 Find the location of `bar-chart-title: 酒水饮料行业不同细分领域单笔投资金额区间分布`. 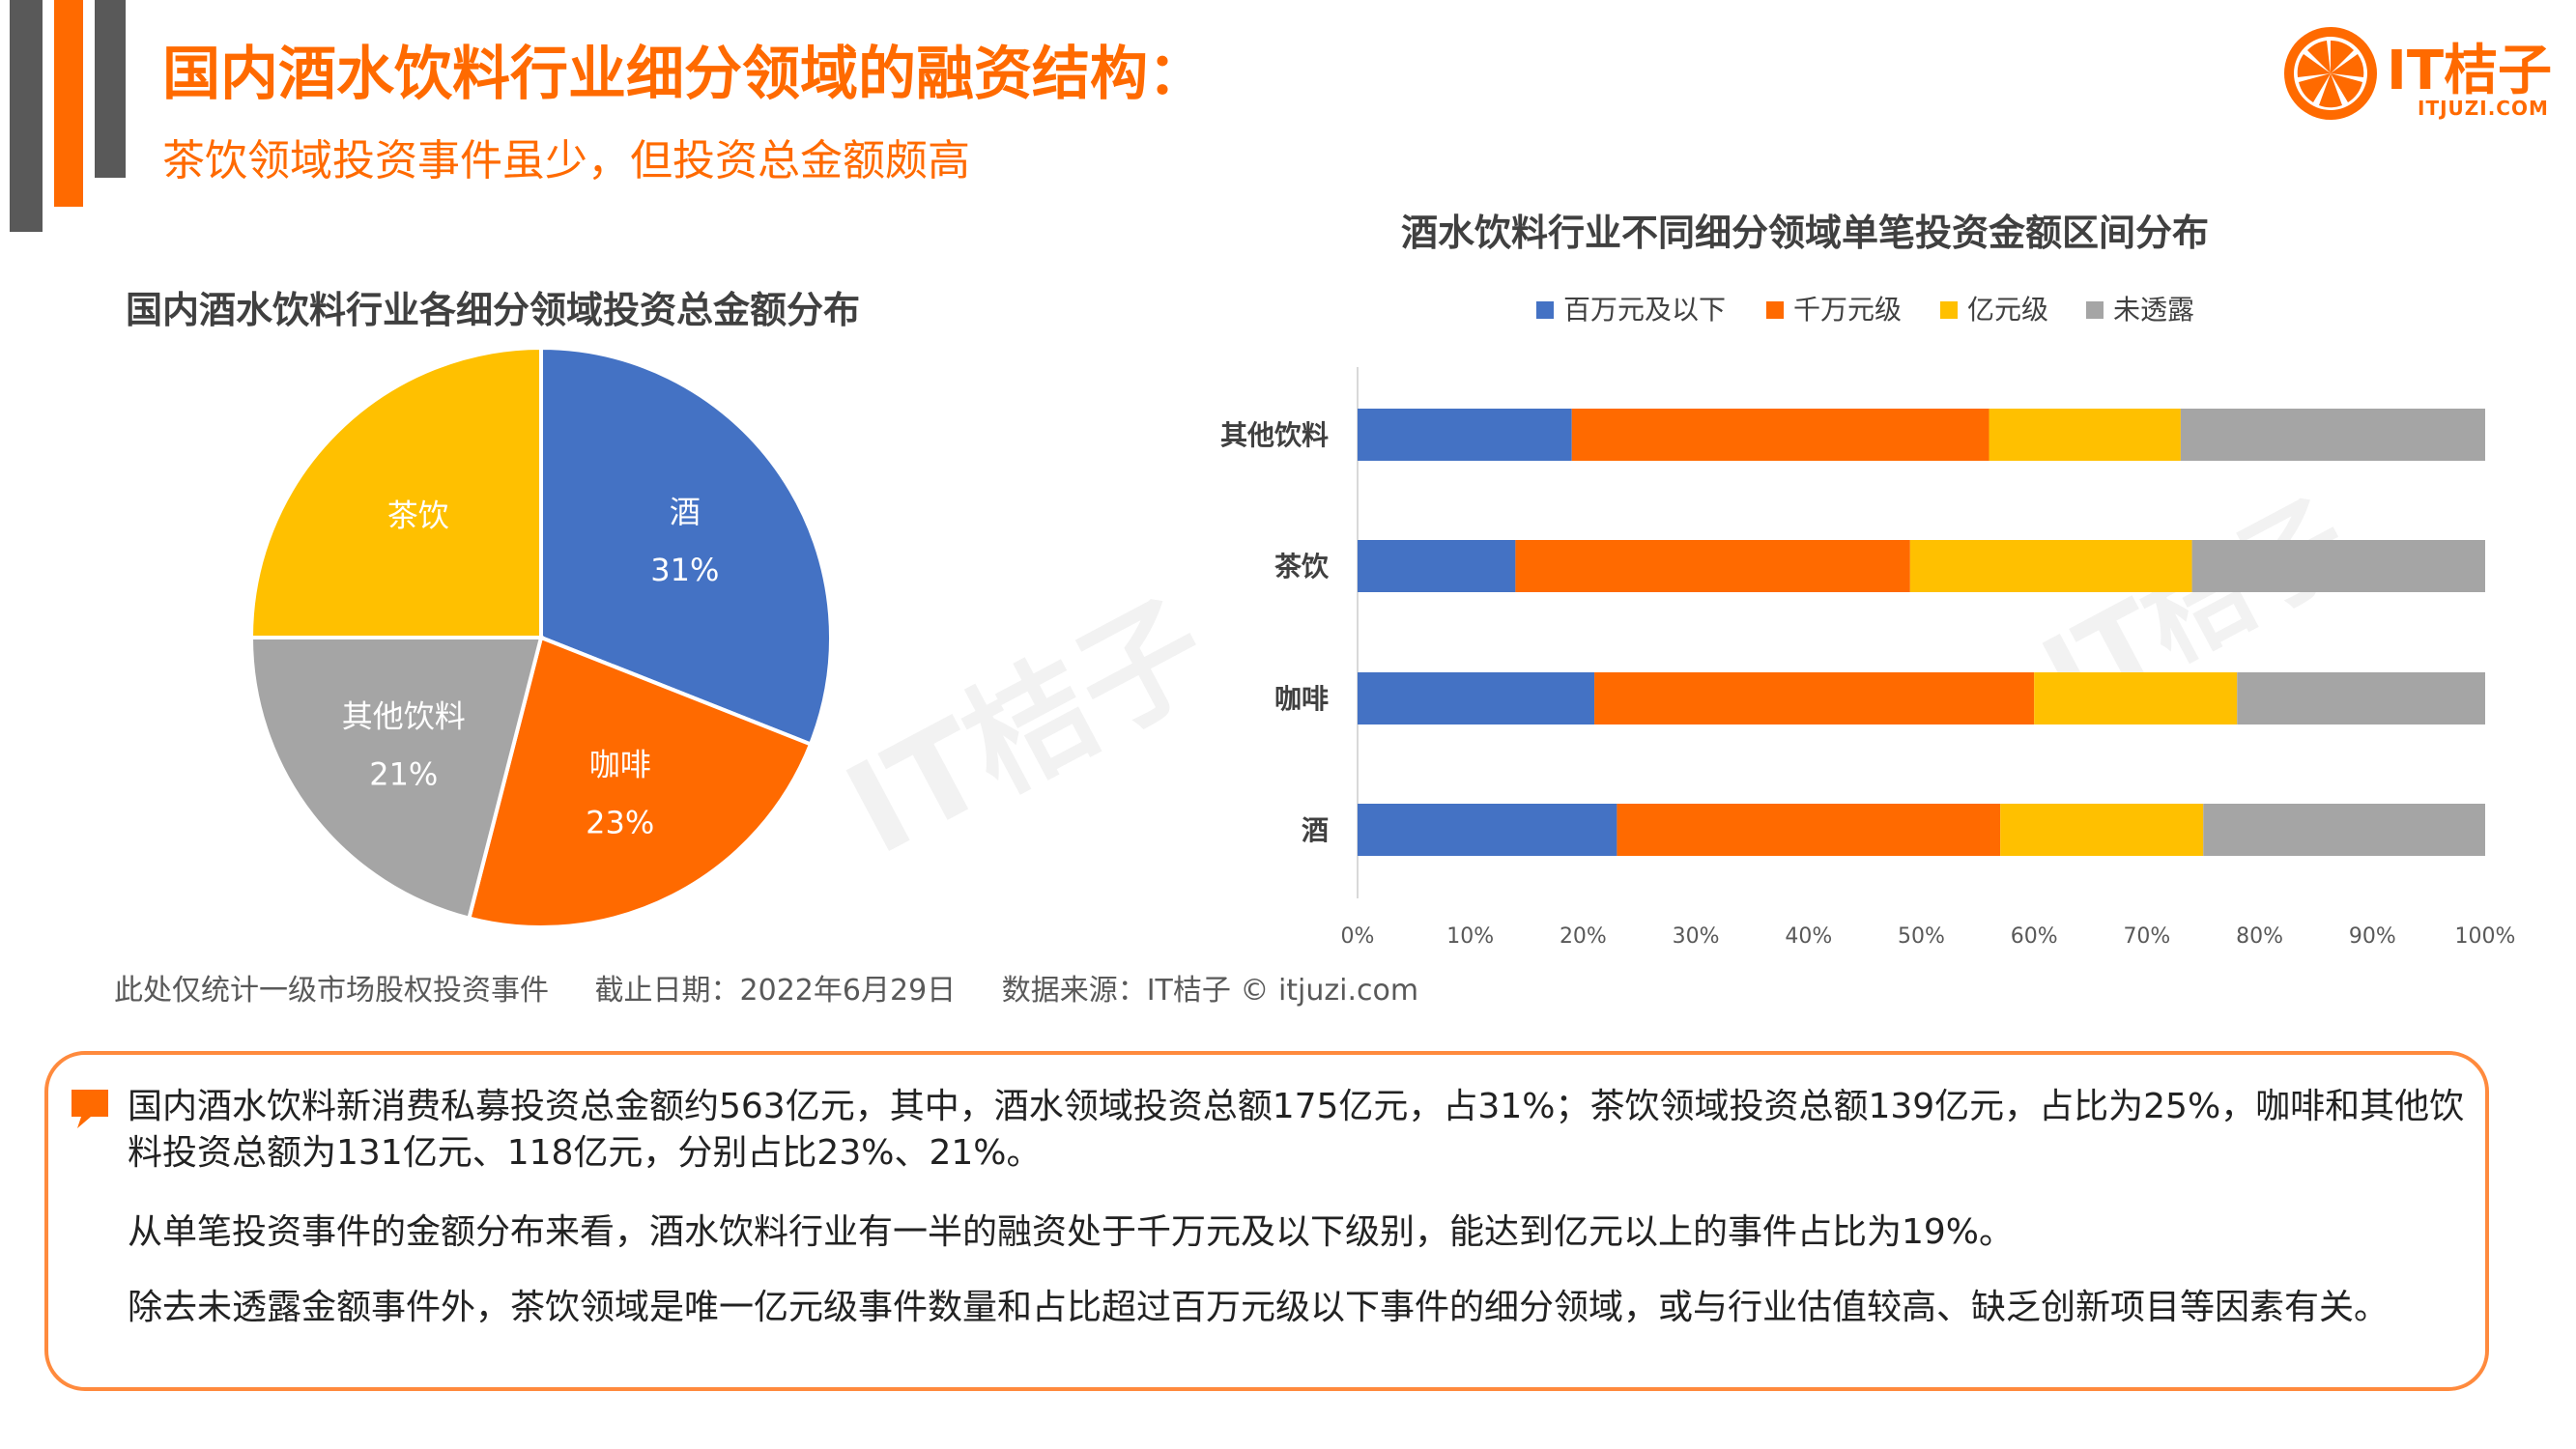

bar-chart-title: 酒水饮料行业不同细分领域单笔投资金额区间分布 is located at coordinates (1806, 233).